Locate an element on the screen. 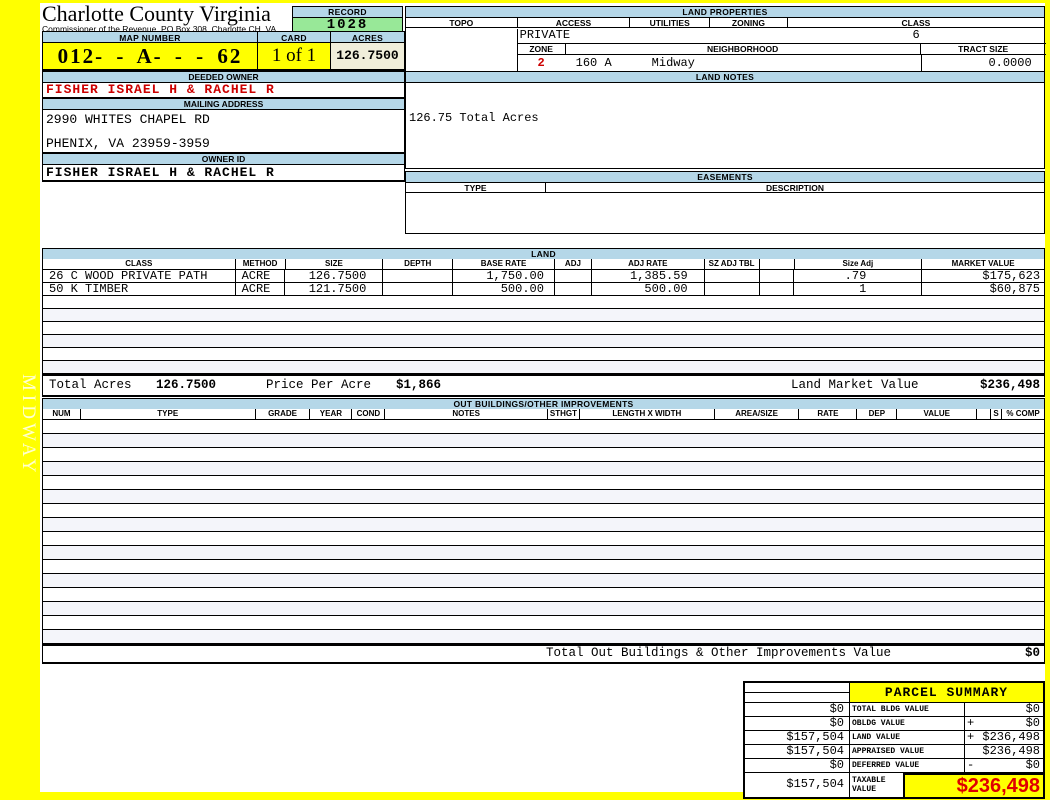  neighborhood-code: 160 A is located at coordinates (593, 63).